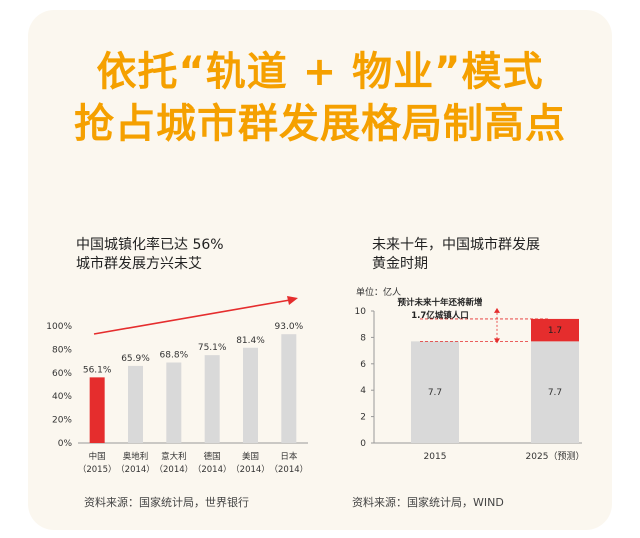 This screenshot has height=538, width=640. Describe the element at coordinates (289, 327) in the screenshot. I see `value-label: 93.0%` at that location.